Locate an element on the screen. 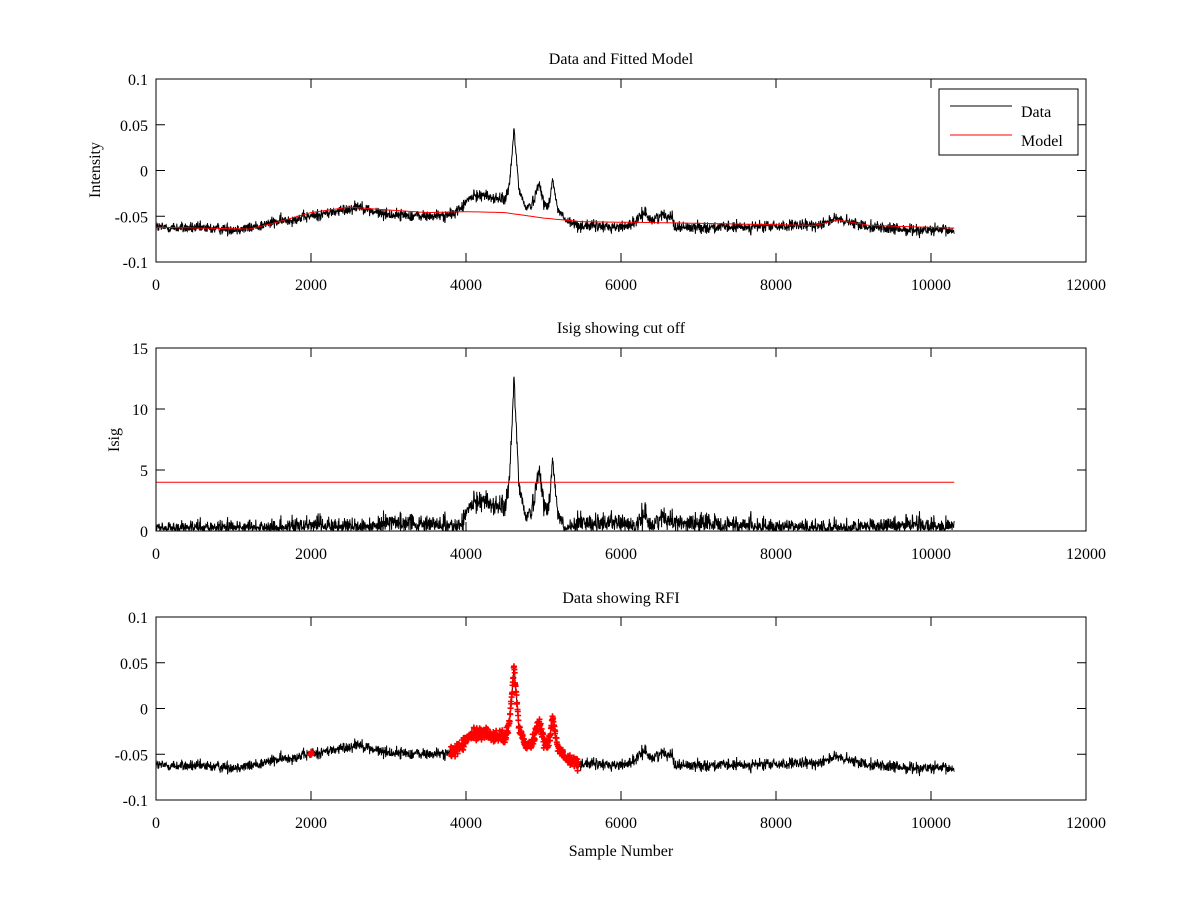 The image size is (1200, 905). legend-box is located at coordinates (1008, 122).